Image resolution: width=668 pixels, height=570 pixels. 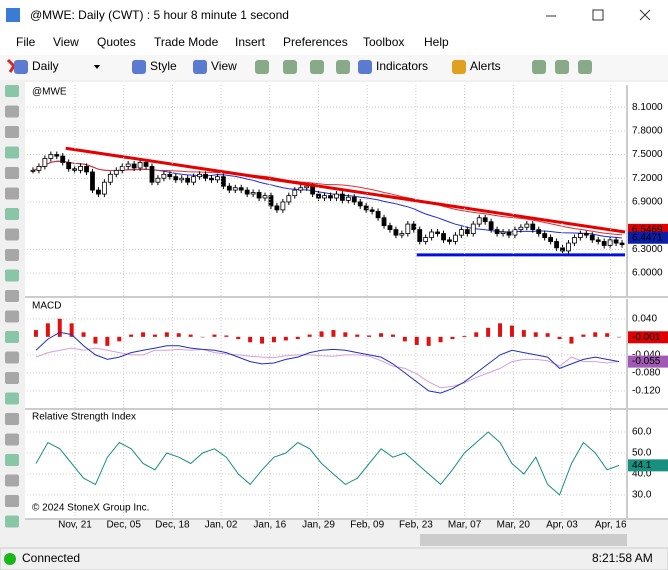 What do you see at coordinates (402, 66) in the screenshot?
I see `toolbar-button: Indicators` at bounding box center [402, 66].